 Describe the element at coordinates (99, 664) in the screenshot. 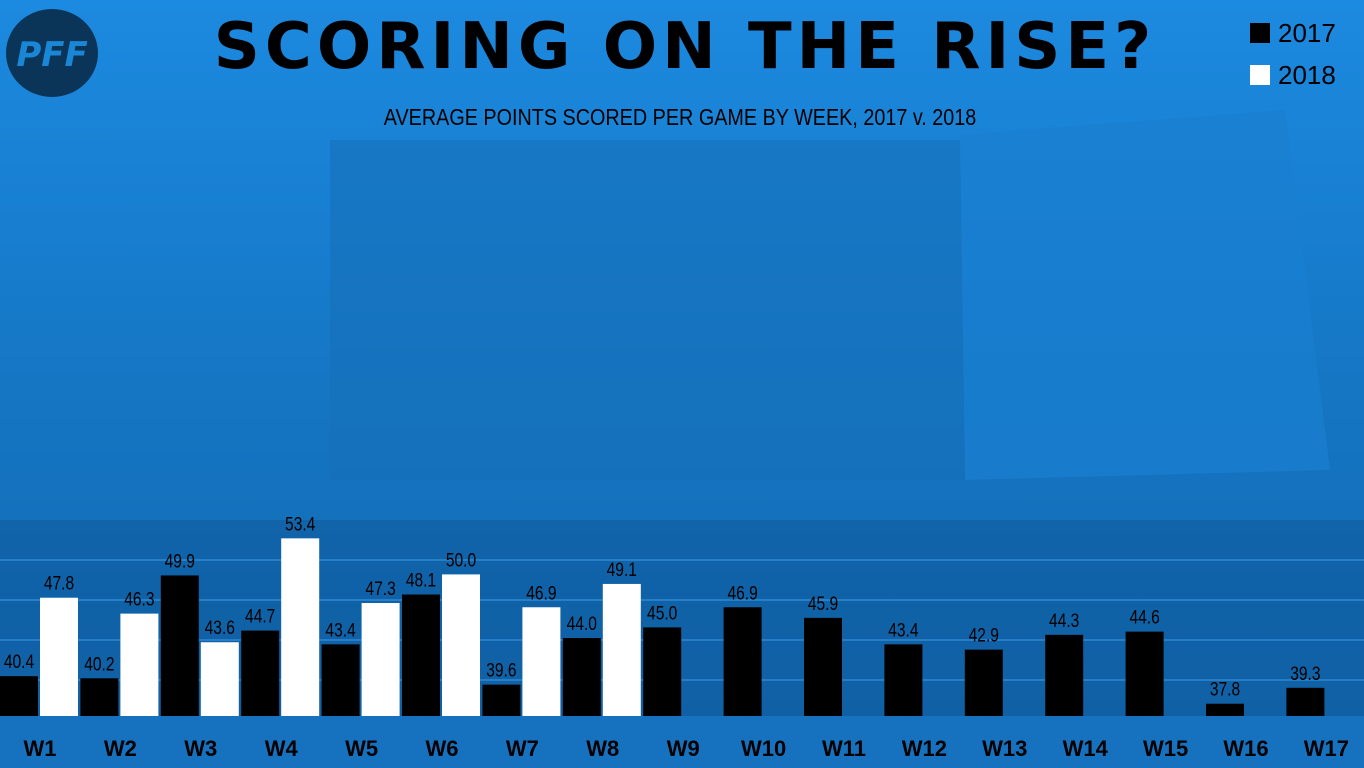

I see `data-label-2017-W2: 40.2` at that location.